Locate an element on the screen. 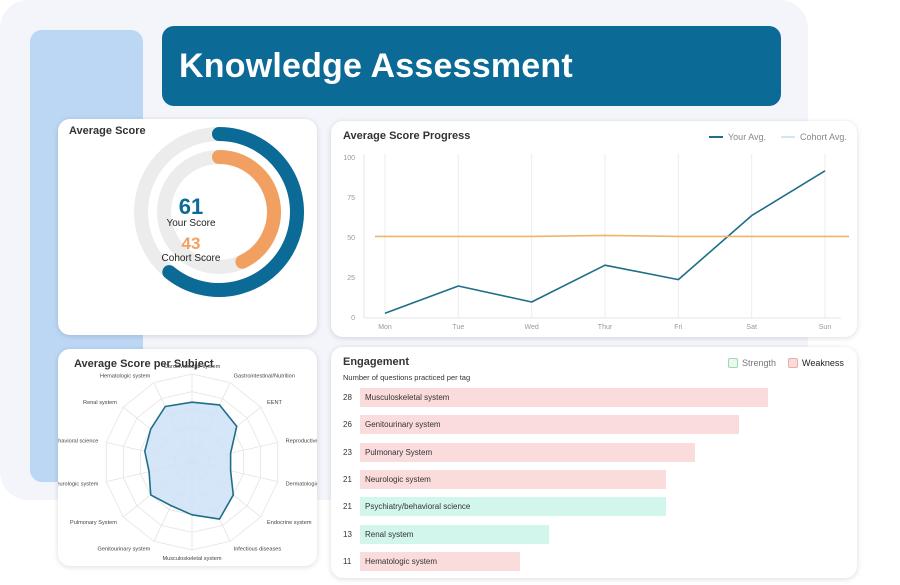  y-tick-label: 25 is located at coordinates (351, 278).